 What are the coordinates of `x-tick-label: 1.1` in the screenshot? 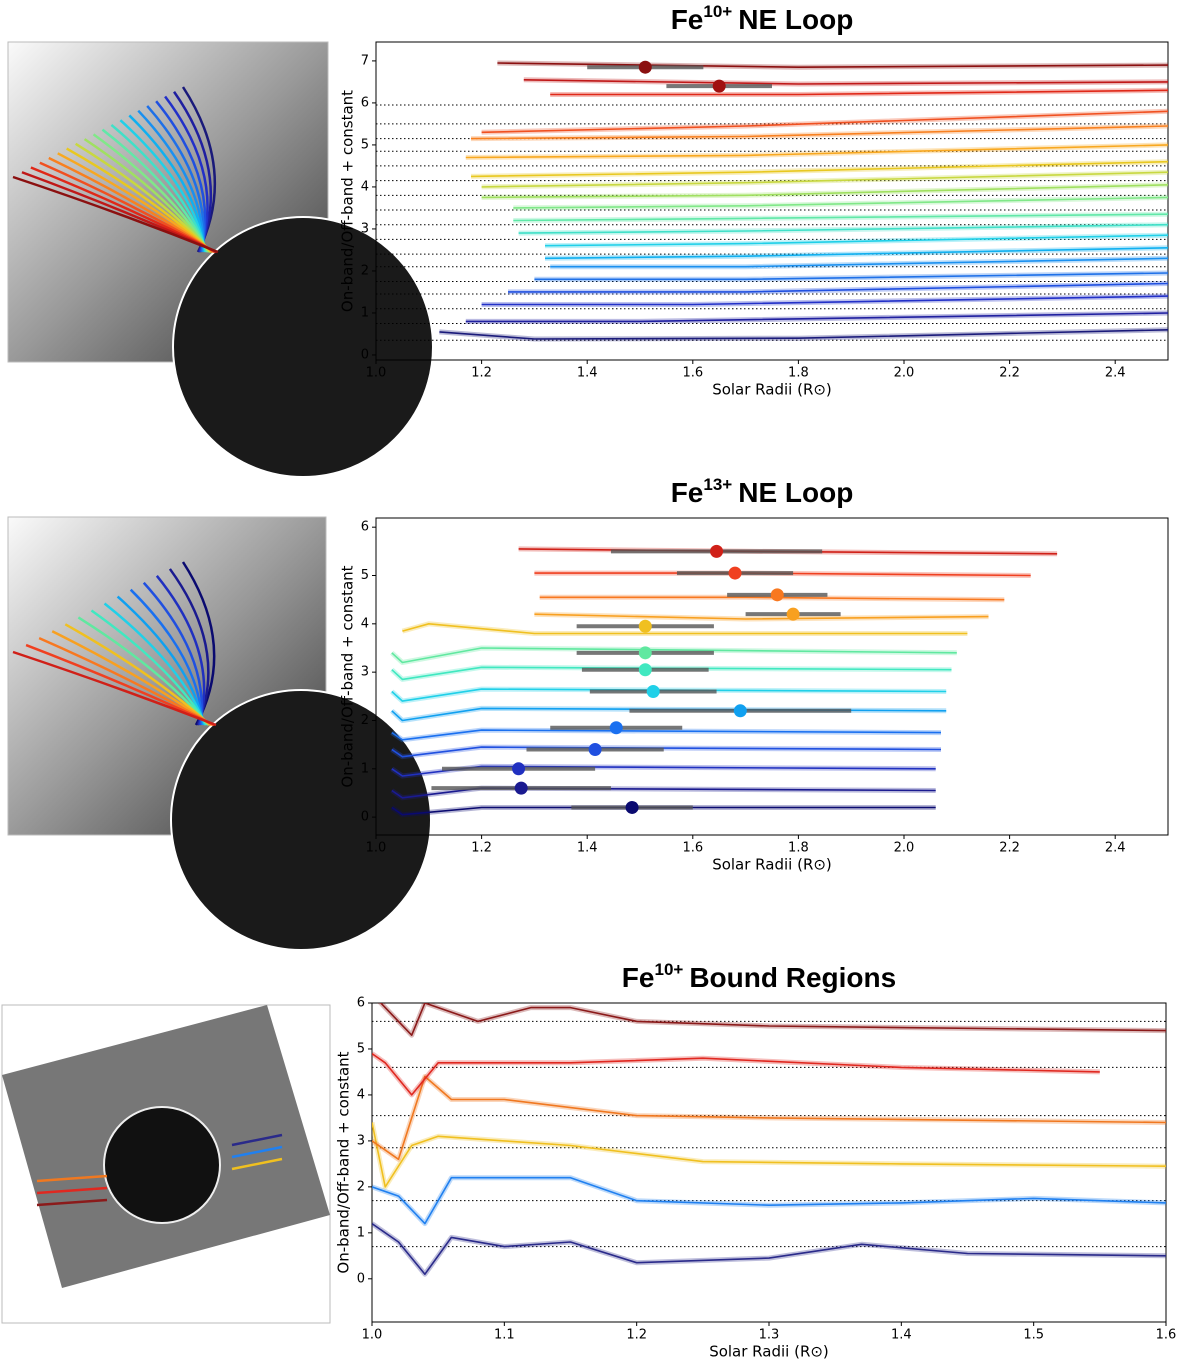 It's located at (504, 1335).